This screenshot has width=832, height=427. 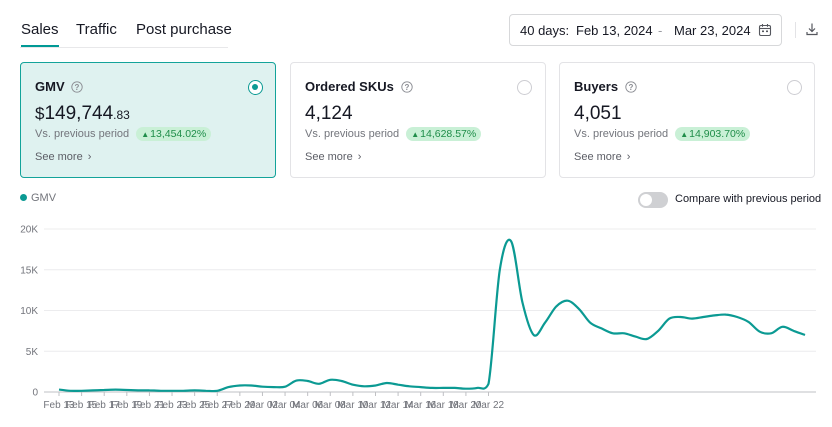 I want to click on metric-card-title: GMV ?, so click(x=59, y=86).